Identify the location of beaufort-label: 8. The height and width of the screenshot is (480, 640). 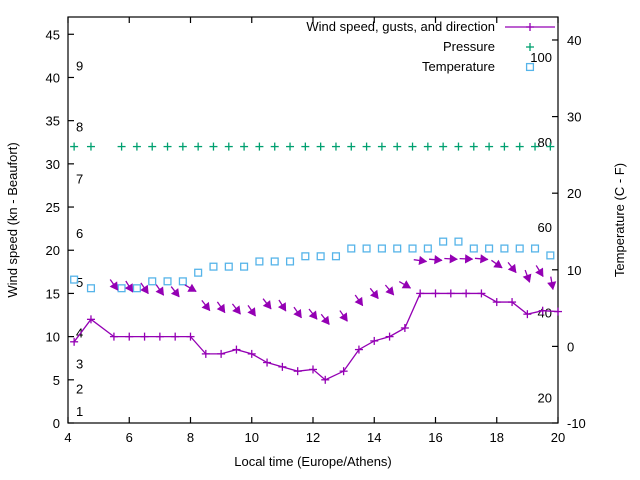
(79, 127).